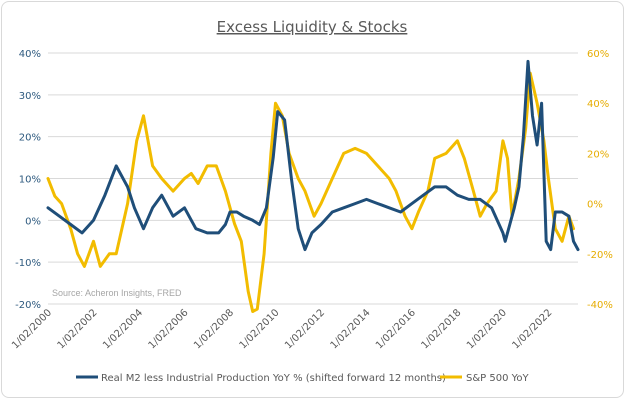  I want to click on x-tick-label: 1/02/2010, so click(260, 329).